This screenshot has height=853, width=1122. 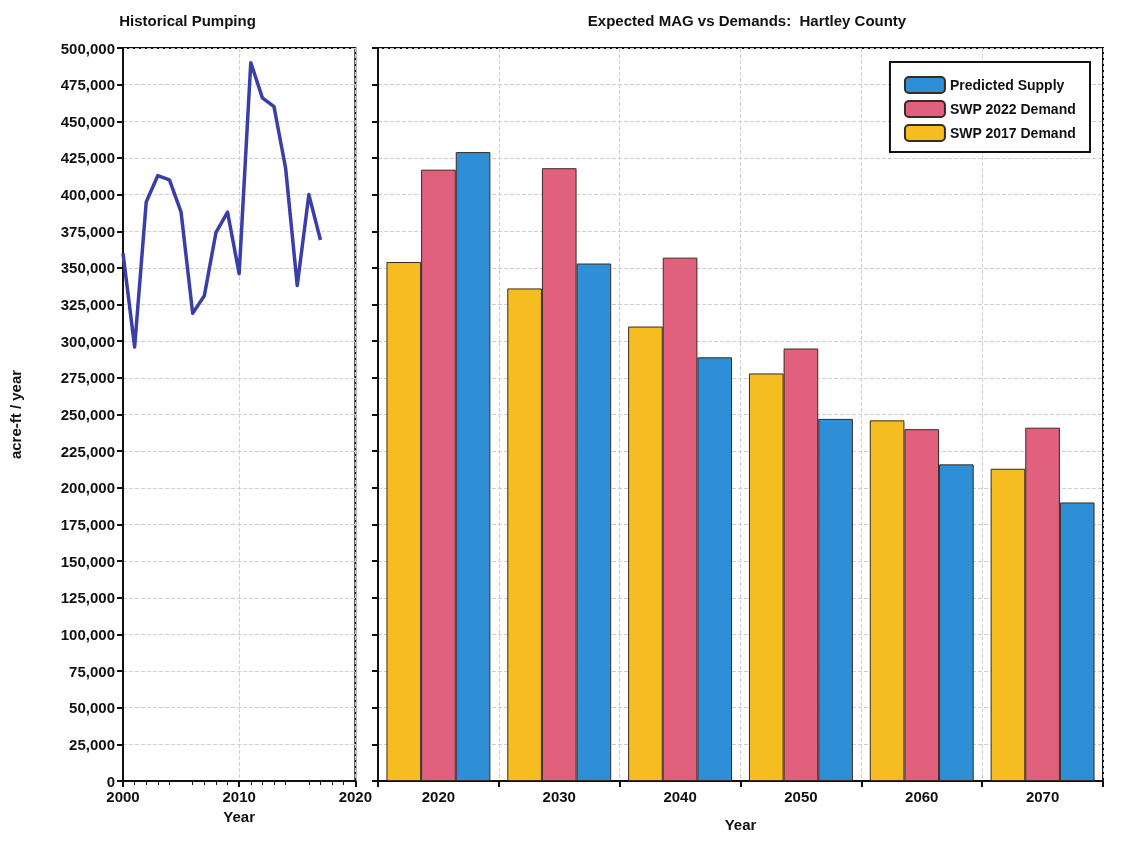 I want to click on y-tick-label: 150,000, so click(x=87, y=561).